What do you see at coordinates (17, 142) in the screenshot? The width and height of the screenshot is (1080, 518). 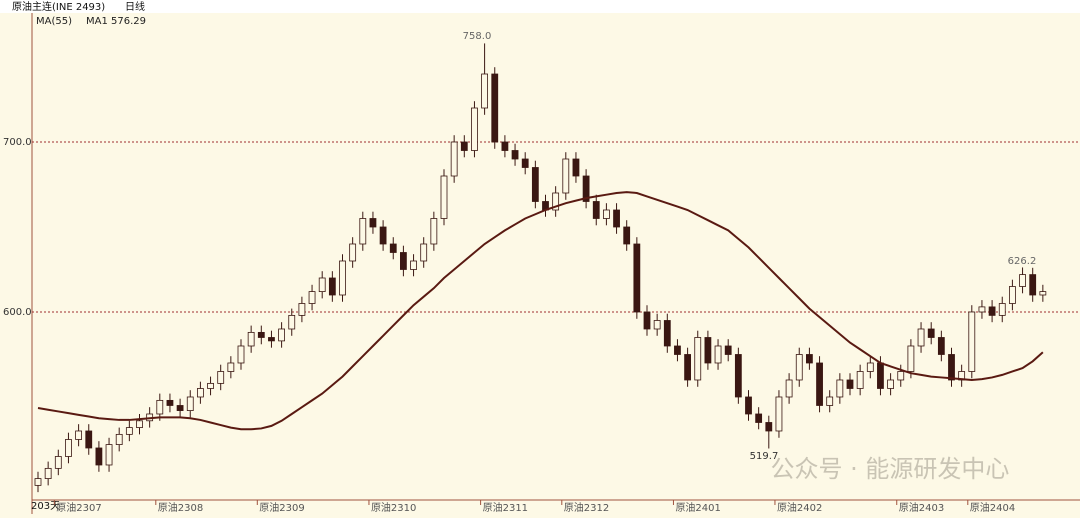 I see `y-tick-label: 700.0` at bounding box center [17, 142].